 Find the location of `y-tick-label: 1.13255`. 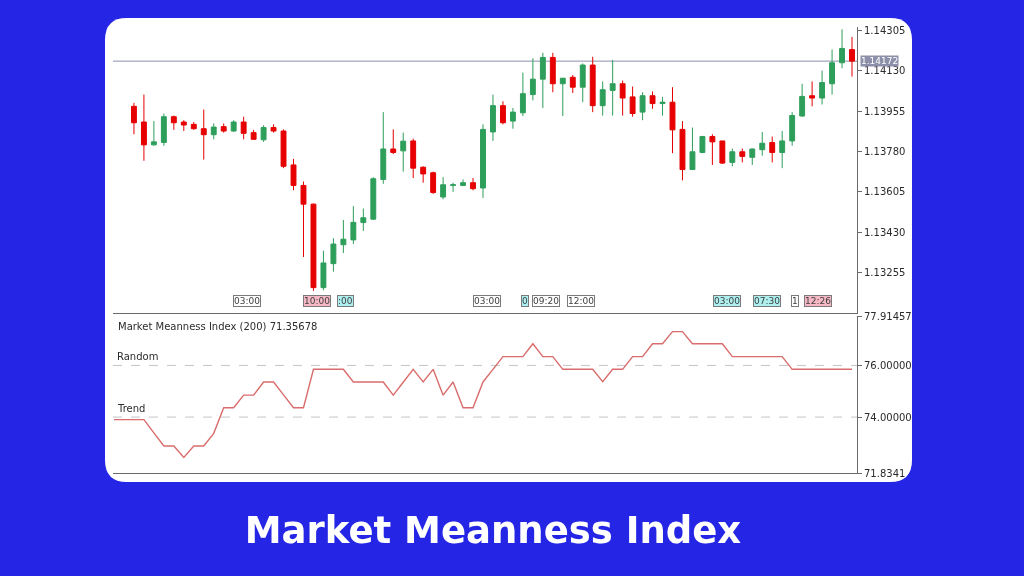

y-tick-label: 1.13255 is located at coordinates (885, 273).